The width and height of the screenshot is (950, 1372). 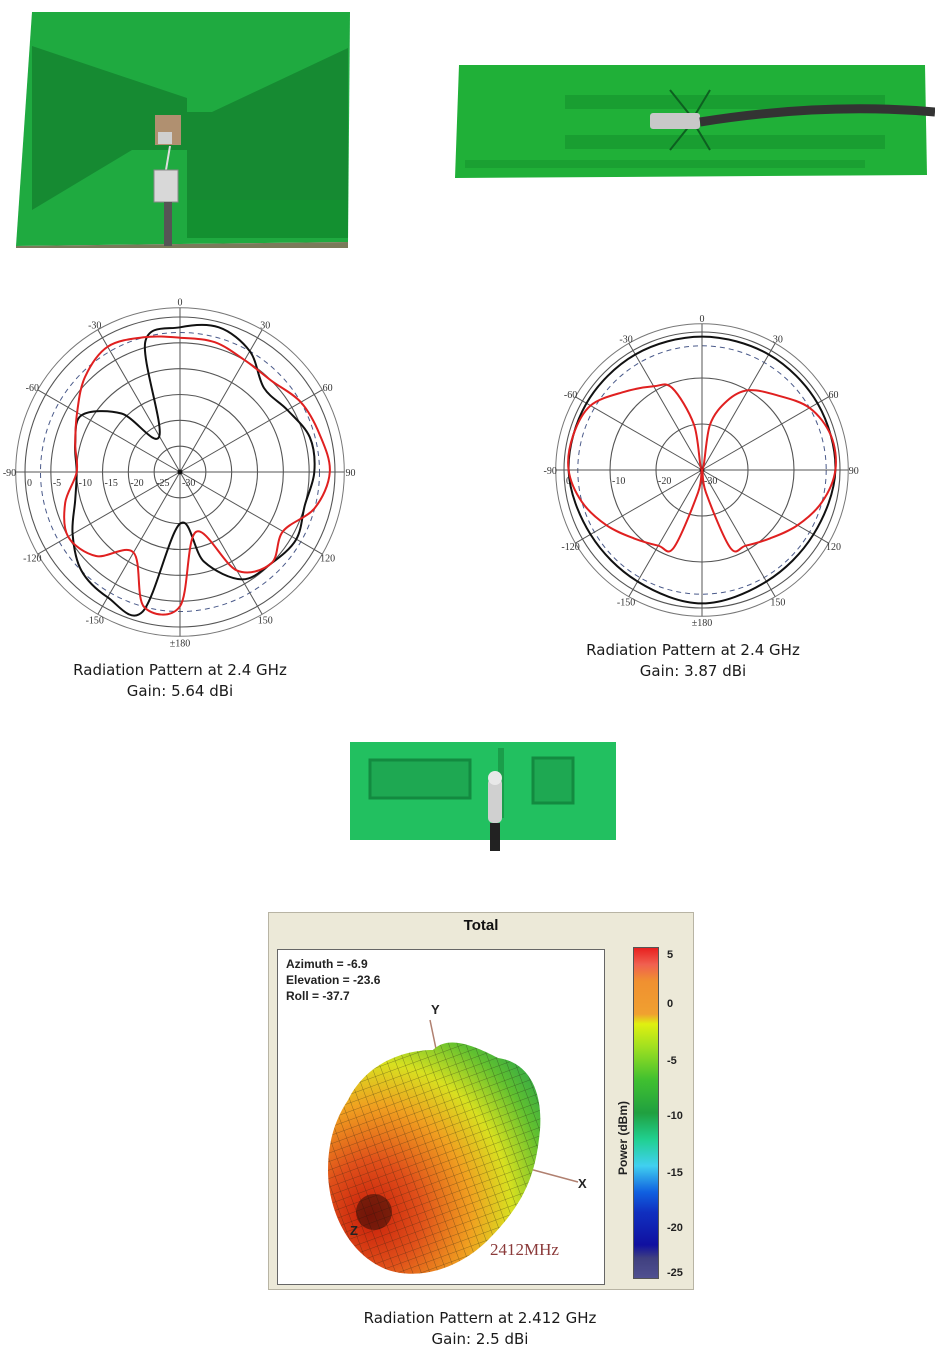 What do you see at coordinates (582, 1183) in the screenshot?
I see `axis-x-label: X` at bounding box center [582, 1183].